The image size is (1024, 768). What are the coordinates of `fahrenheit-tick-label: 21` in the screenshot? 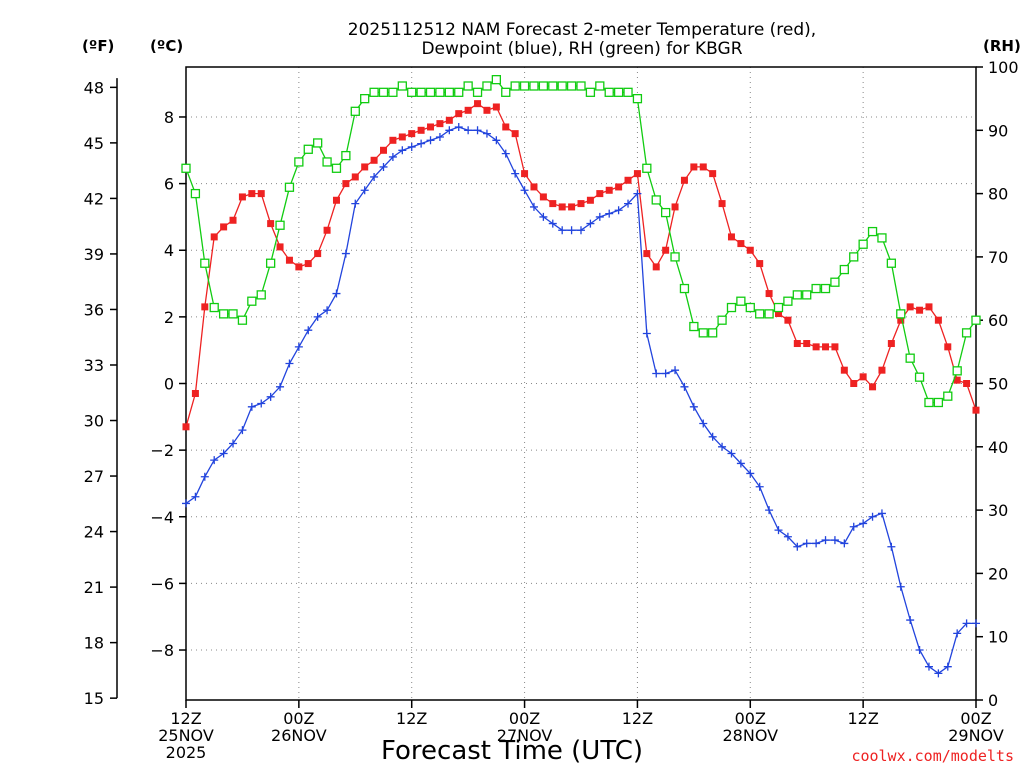 It's located at (94, 587).